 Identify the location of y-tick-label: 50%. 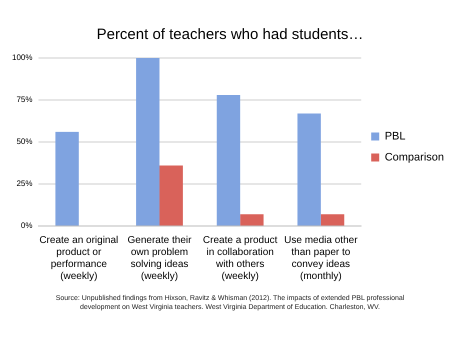
(24, 141).